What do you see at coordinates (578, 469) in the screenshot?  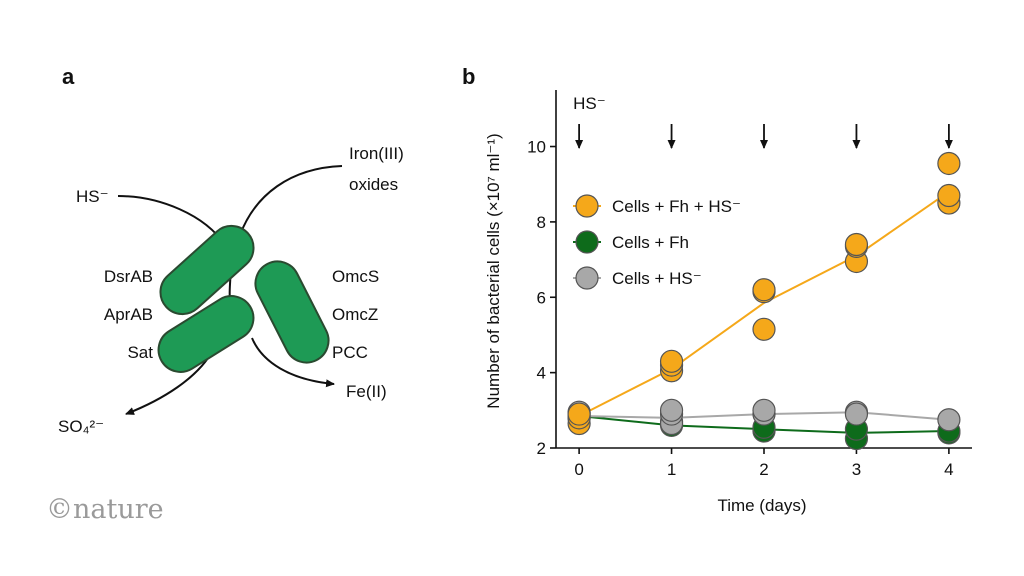 I see `x-tick-label: 0` at bounding box center [578, 469].